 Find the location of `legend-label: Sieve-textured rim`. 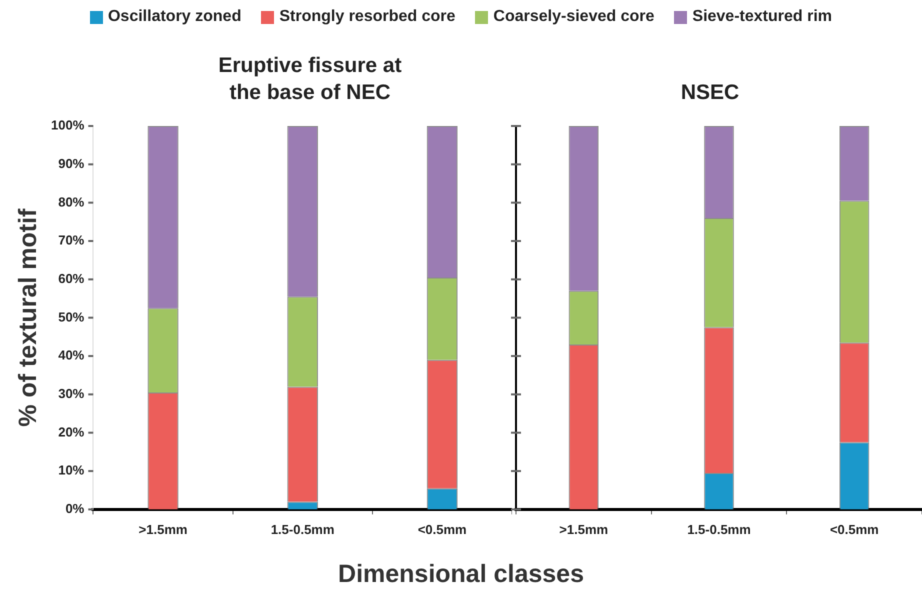

legend-label: Sieve-textured rim is located at coordinates (762, 17).